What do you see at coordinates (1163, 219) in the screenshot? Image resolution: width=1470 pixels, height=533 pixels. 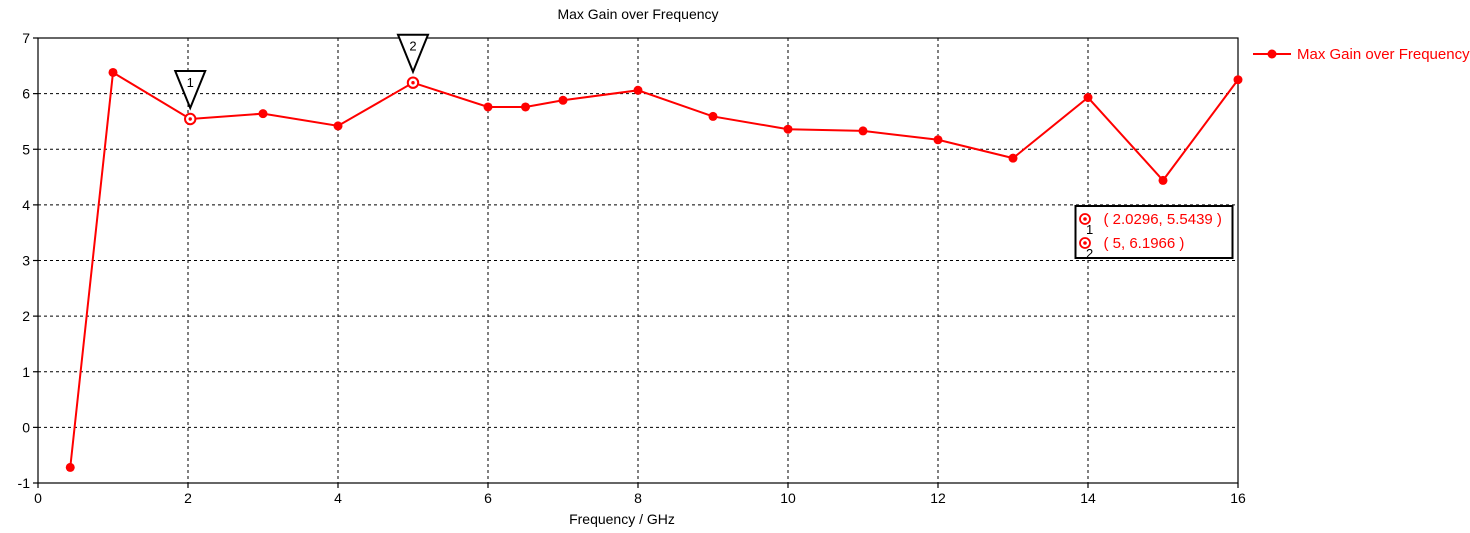 I see `marker-readout-value: ( 2.0296, 5.5439 )` at bounding box center [1163, 219].